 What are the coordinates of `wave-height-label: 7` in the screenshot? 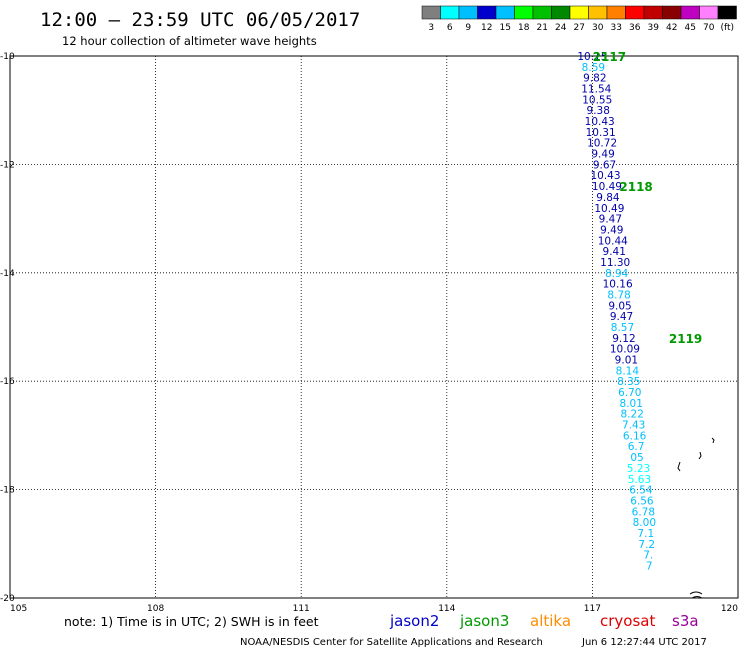 It's located at (649, 566).